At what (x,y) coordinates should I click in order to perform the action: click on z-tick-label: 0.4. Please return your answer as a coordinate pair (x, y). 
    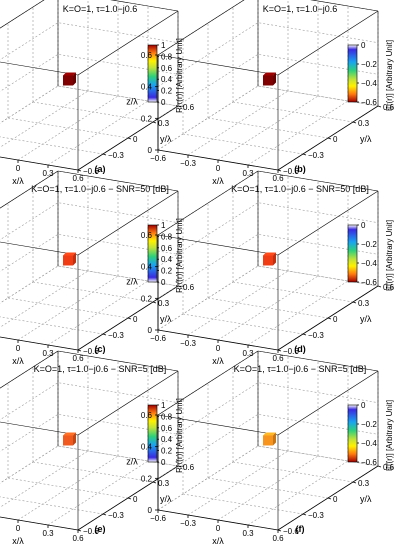
    Looking at the image, I should click on (147, 267).